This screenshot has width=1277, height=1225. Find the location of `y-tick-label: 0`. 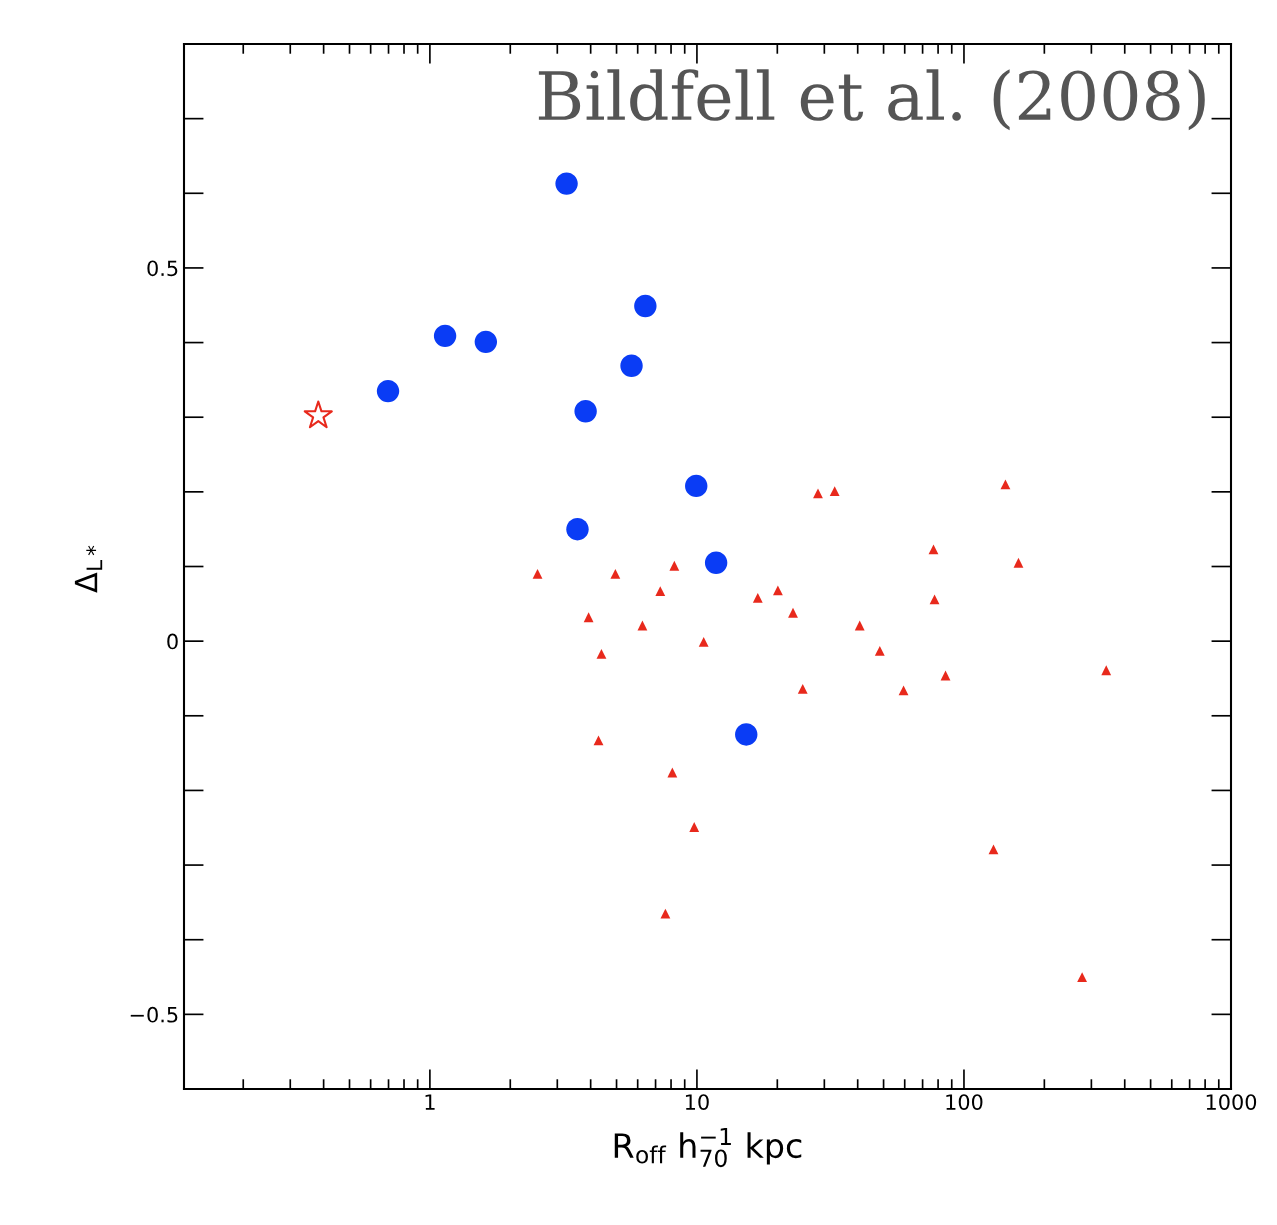

y-tick-label: 0 is located at coordinates (172, 641).